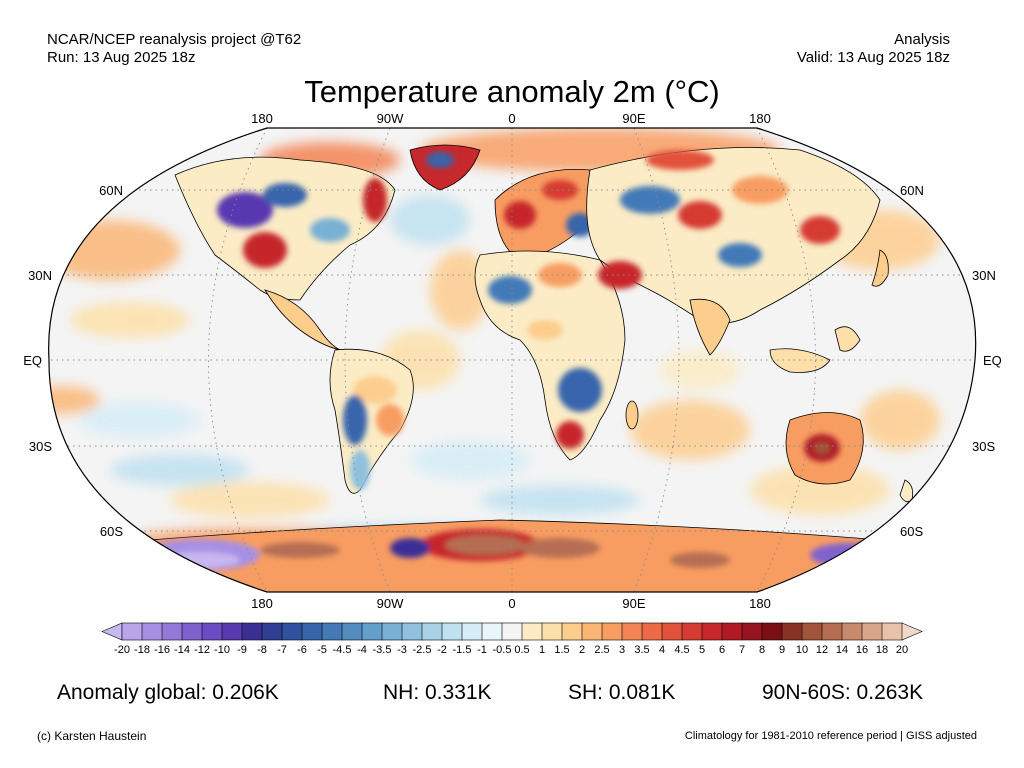 The width and height of the screenshot is (1024, 768). Describe the element at coordinates (882, 650) in the screenshot. I see `colorbar-tick-label: 18` at that location.